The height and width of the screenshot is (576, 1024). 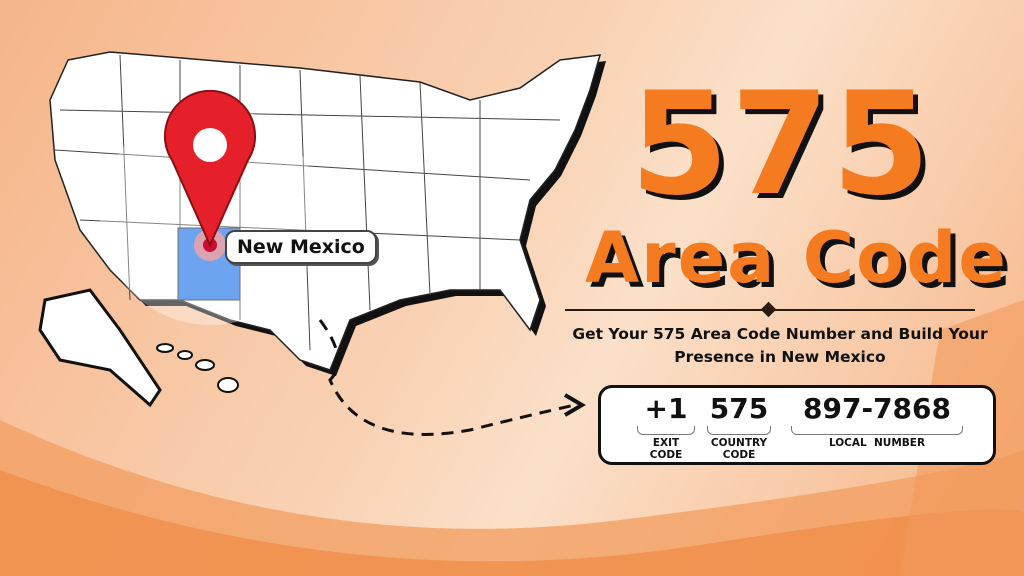 I want to click on map-pin-icon, so click(x=210, y=175).